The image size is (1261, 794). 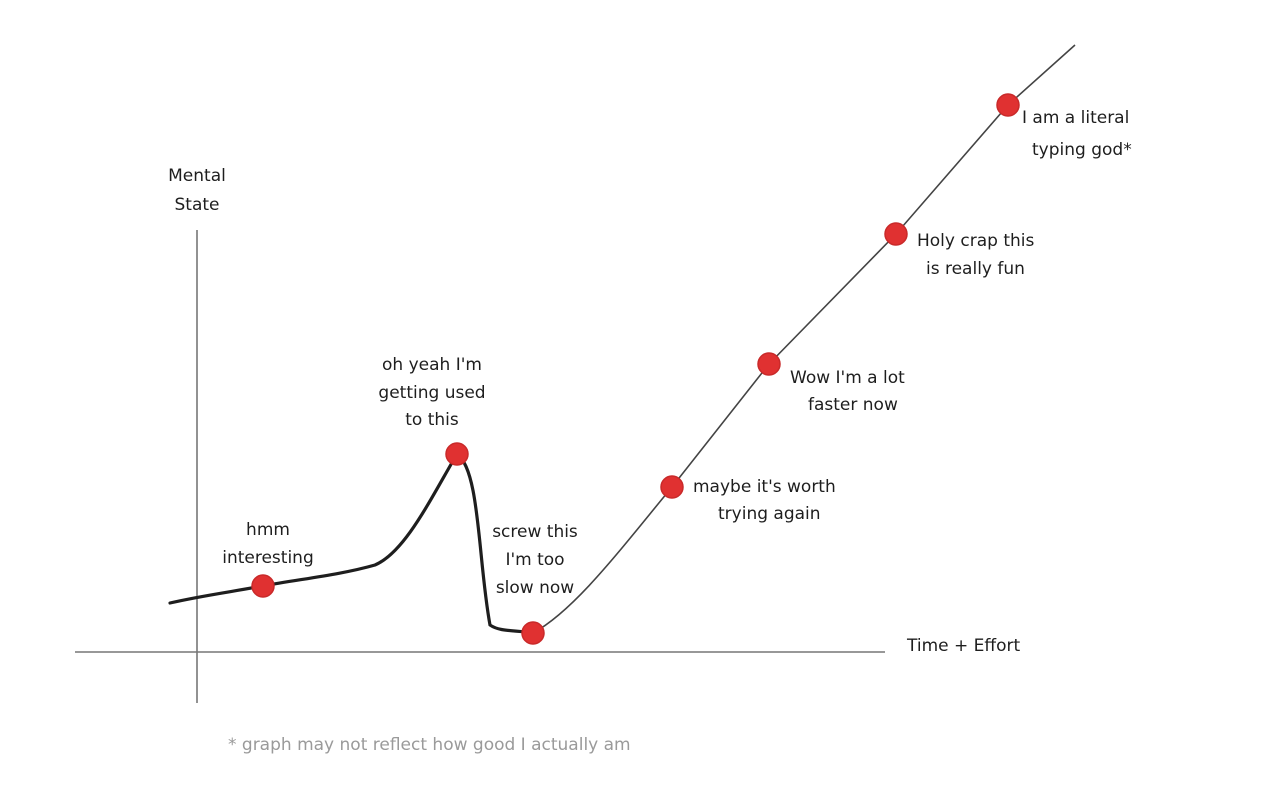 I want to click on point-label: Wow I'm a lot, so click(x=847, y=378).